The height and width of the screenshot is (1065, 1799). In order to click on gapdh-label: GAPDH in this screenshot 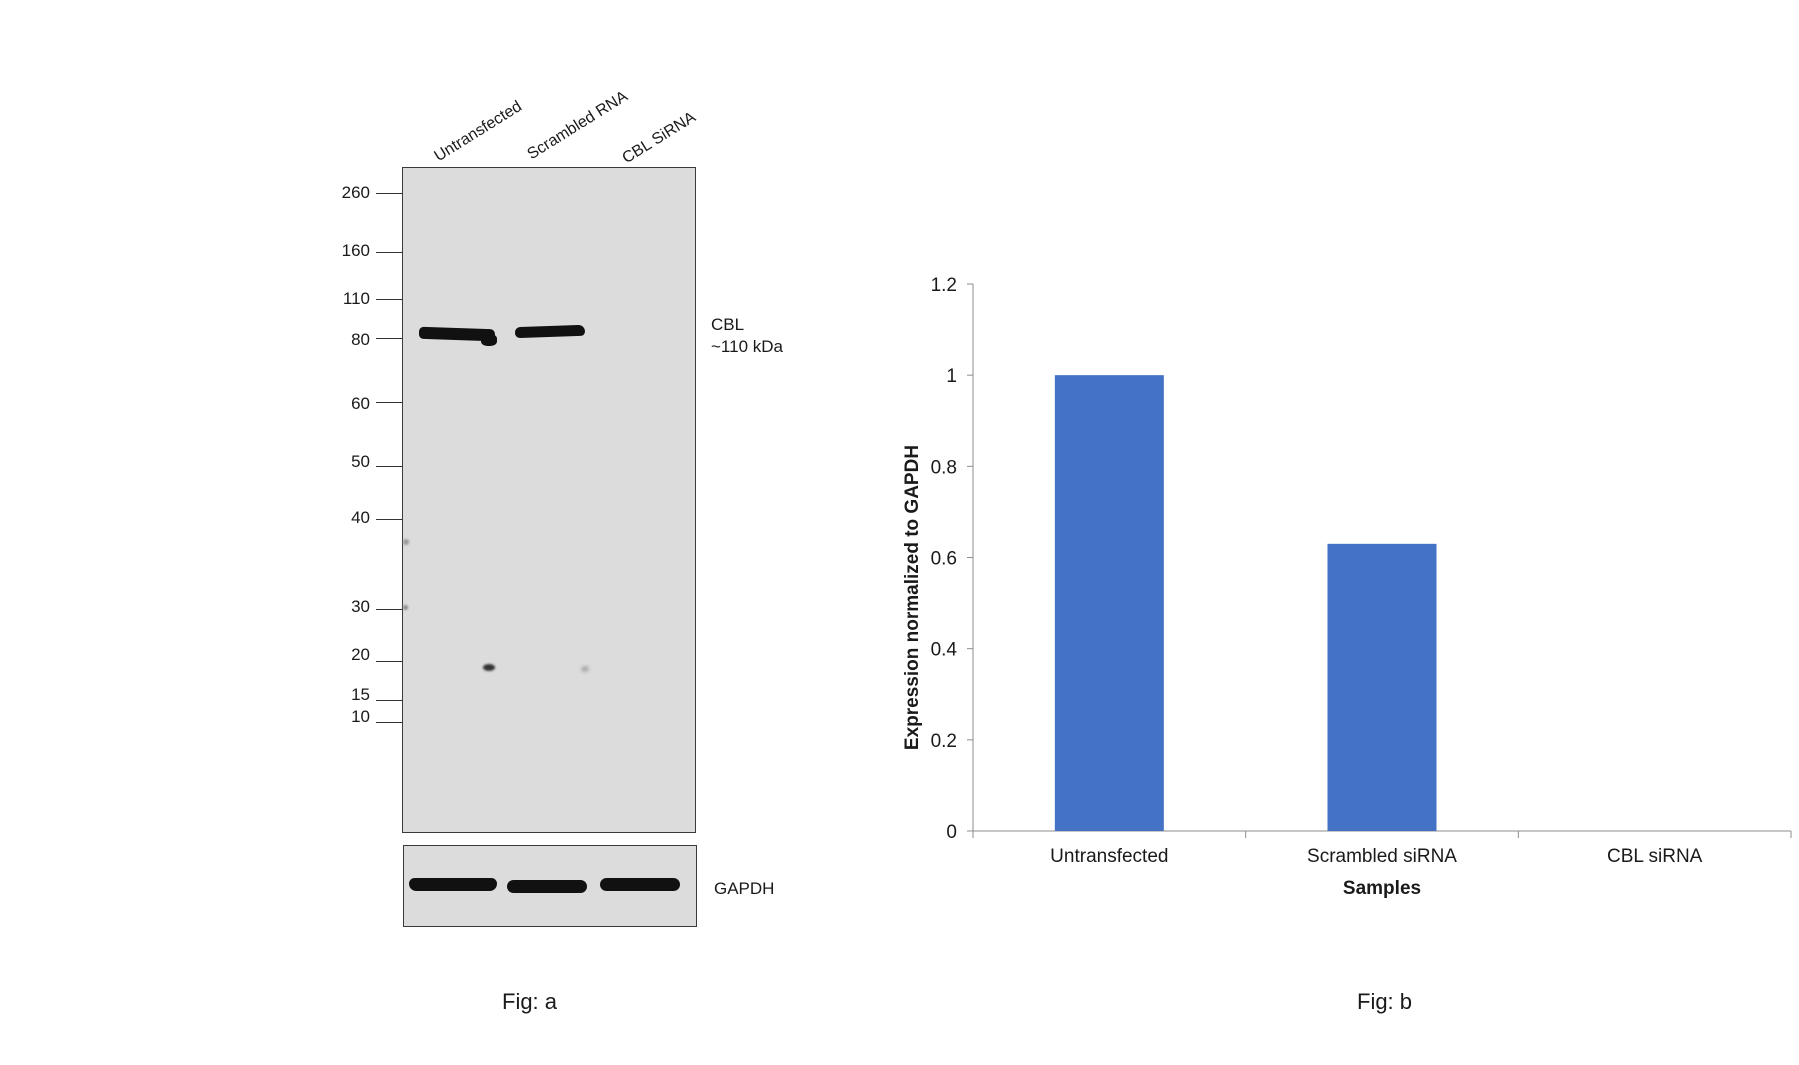, I will do `click(744, 888)`.